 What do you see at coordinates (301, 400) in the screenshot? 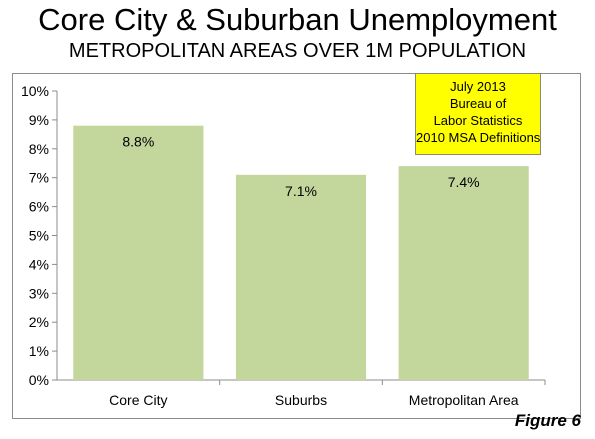
I see `x-tick-label: Suburbs` at bounding box center [301, 400].